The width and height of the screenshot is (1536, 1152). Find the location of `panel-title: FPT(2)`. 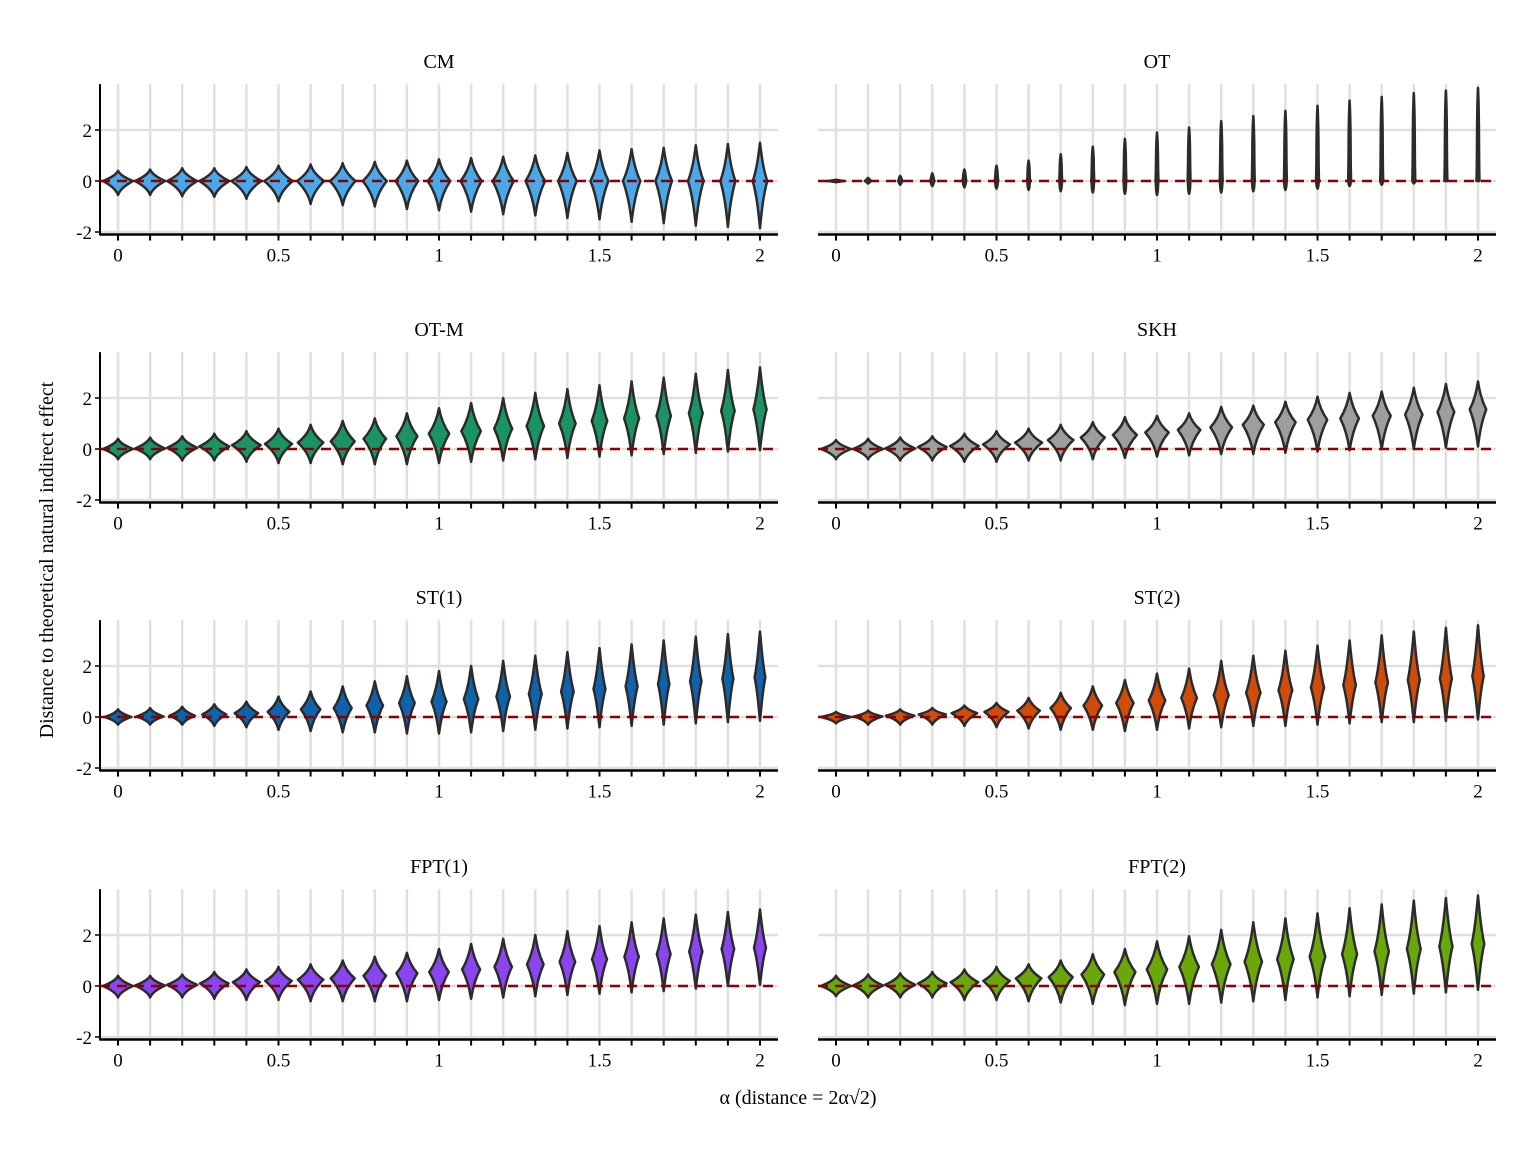

panel-title: FPT(2) is located at coordinates (1157, 867).